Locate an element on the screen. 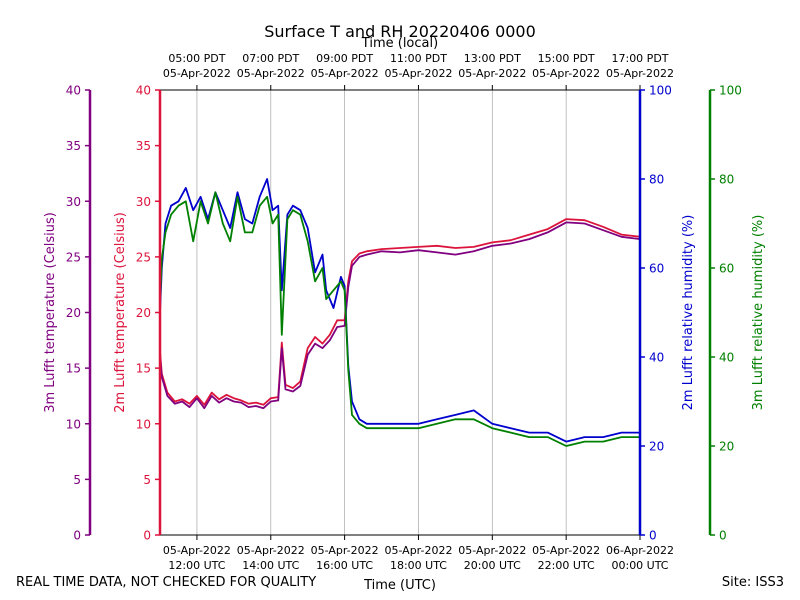 The height and width of the screenshot is (600, 800). y-tick-label-t2m: 5 is located at coordinates (147, 480).